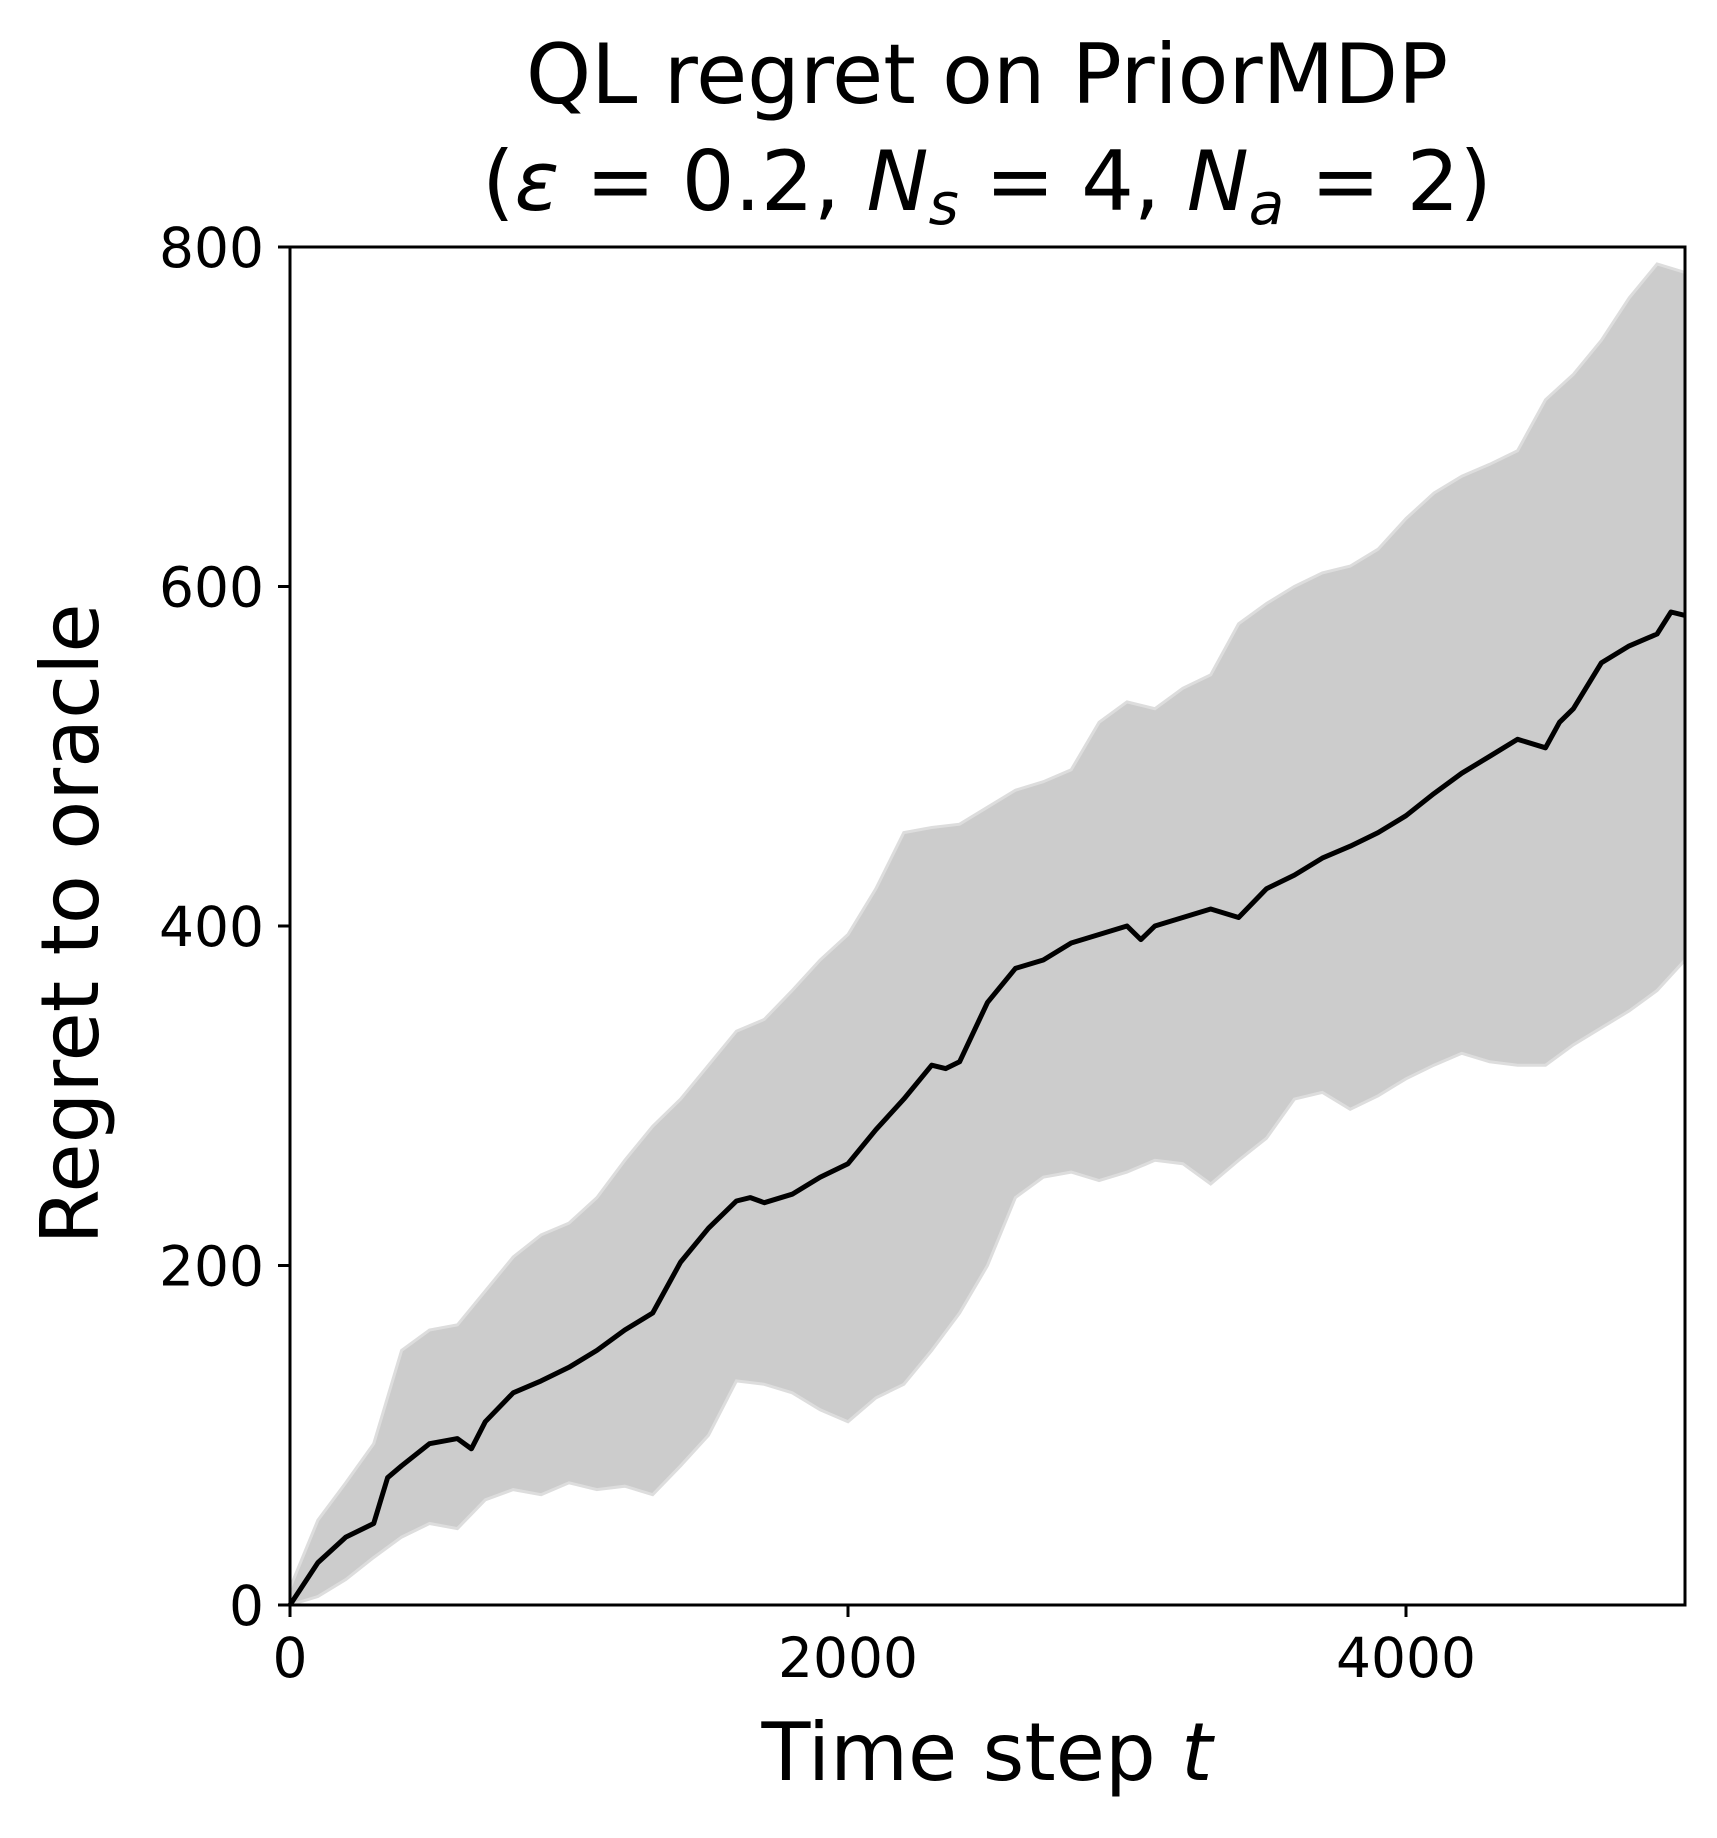 This screenshot has width=1717, height=1838. Describe the element at coordinates (987, 185) in the screenshot. I see `chart-subtitle: (ε = 0.2, Ns = 4, Na = 2)` at that location.